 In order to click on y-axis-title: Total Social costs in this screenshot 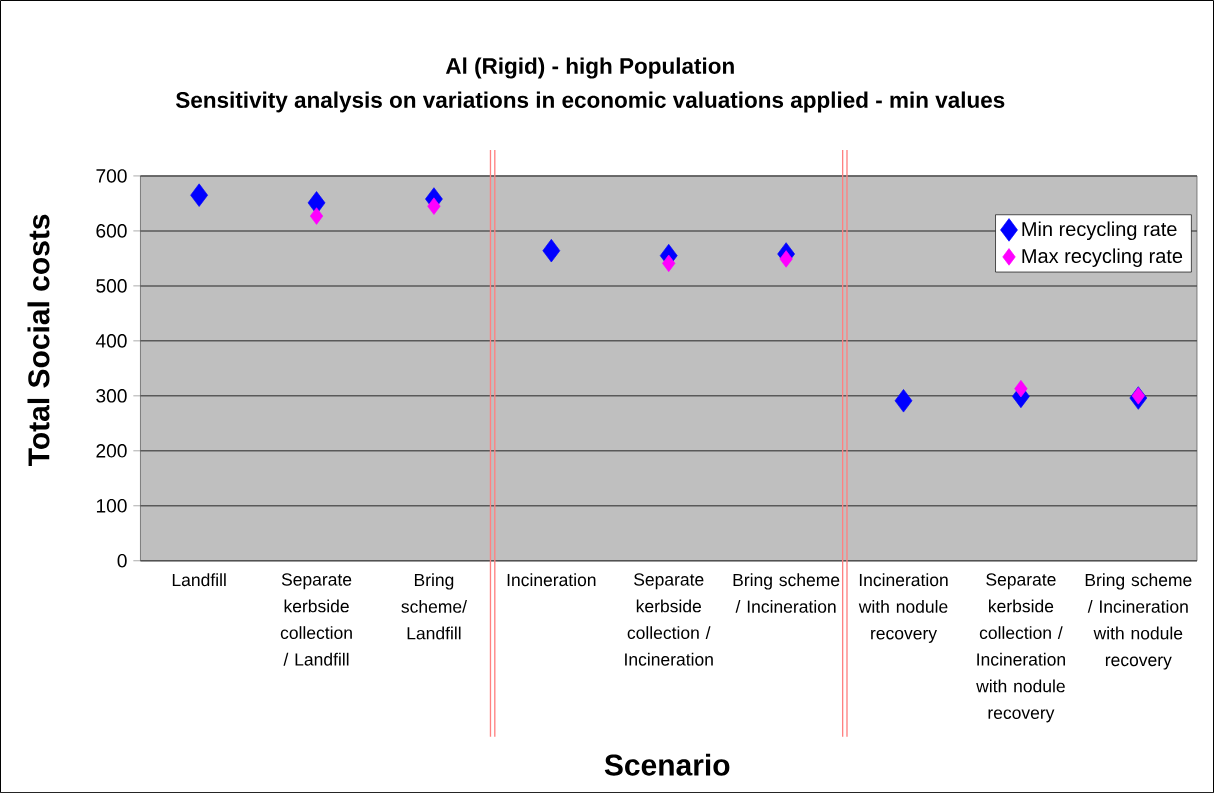, I will do `click(38, 340)`.